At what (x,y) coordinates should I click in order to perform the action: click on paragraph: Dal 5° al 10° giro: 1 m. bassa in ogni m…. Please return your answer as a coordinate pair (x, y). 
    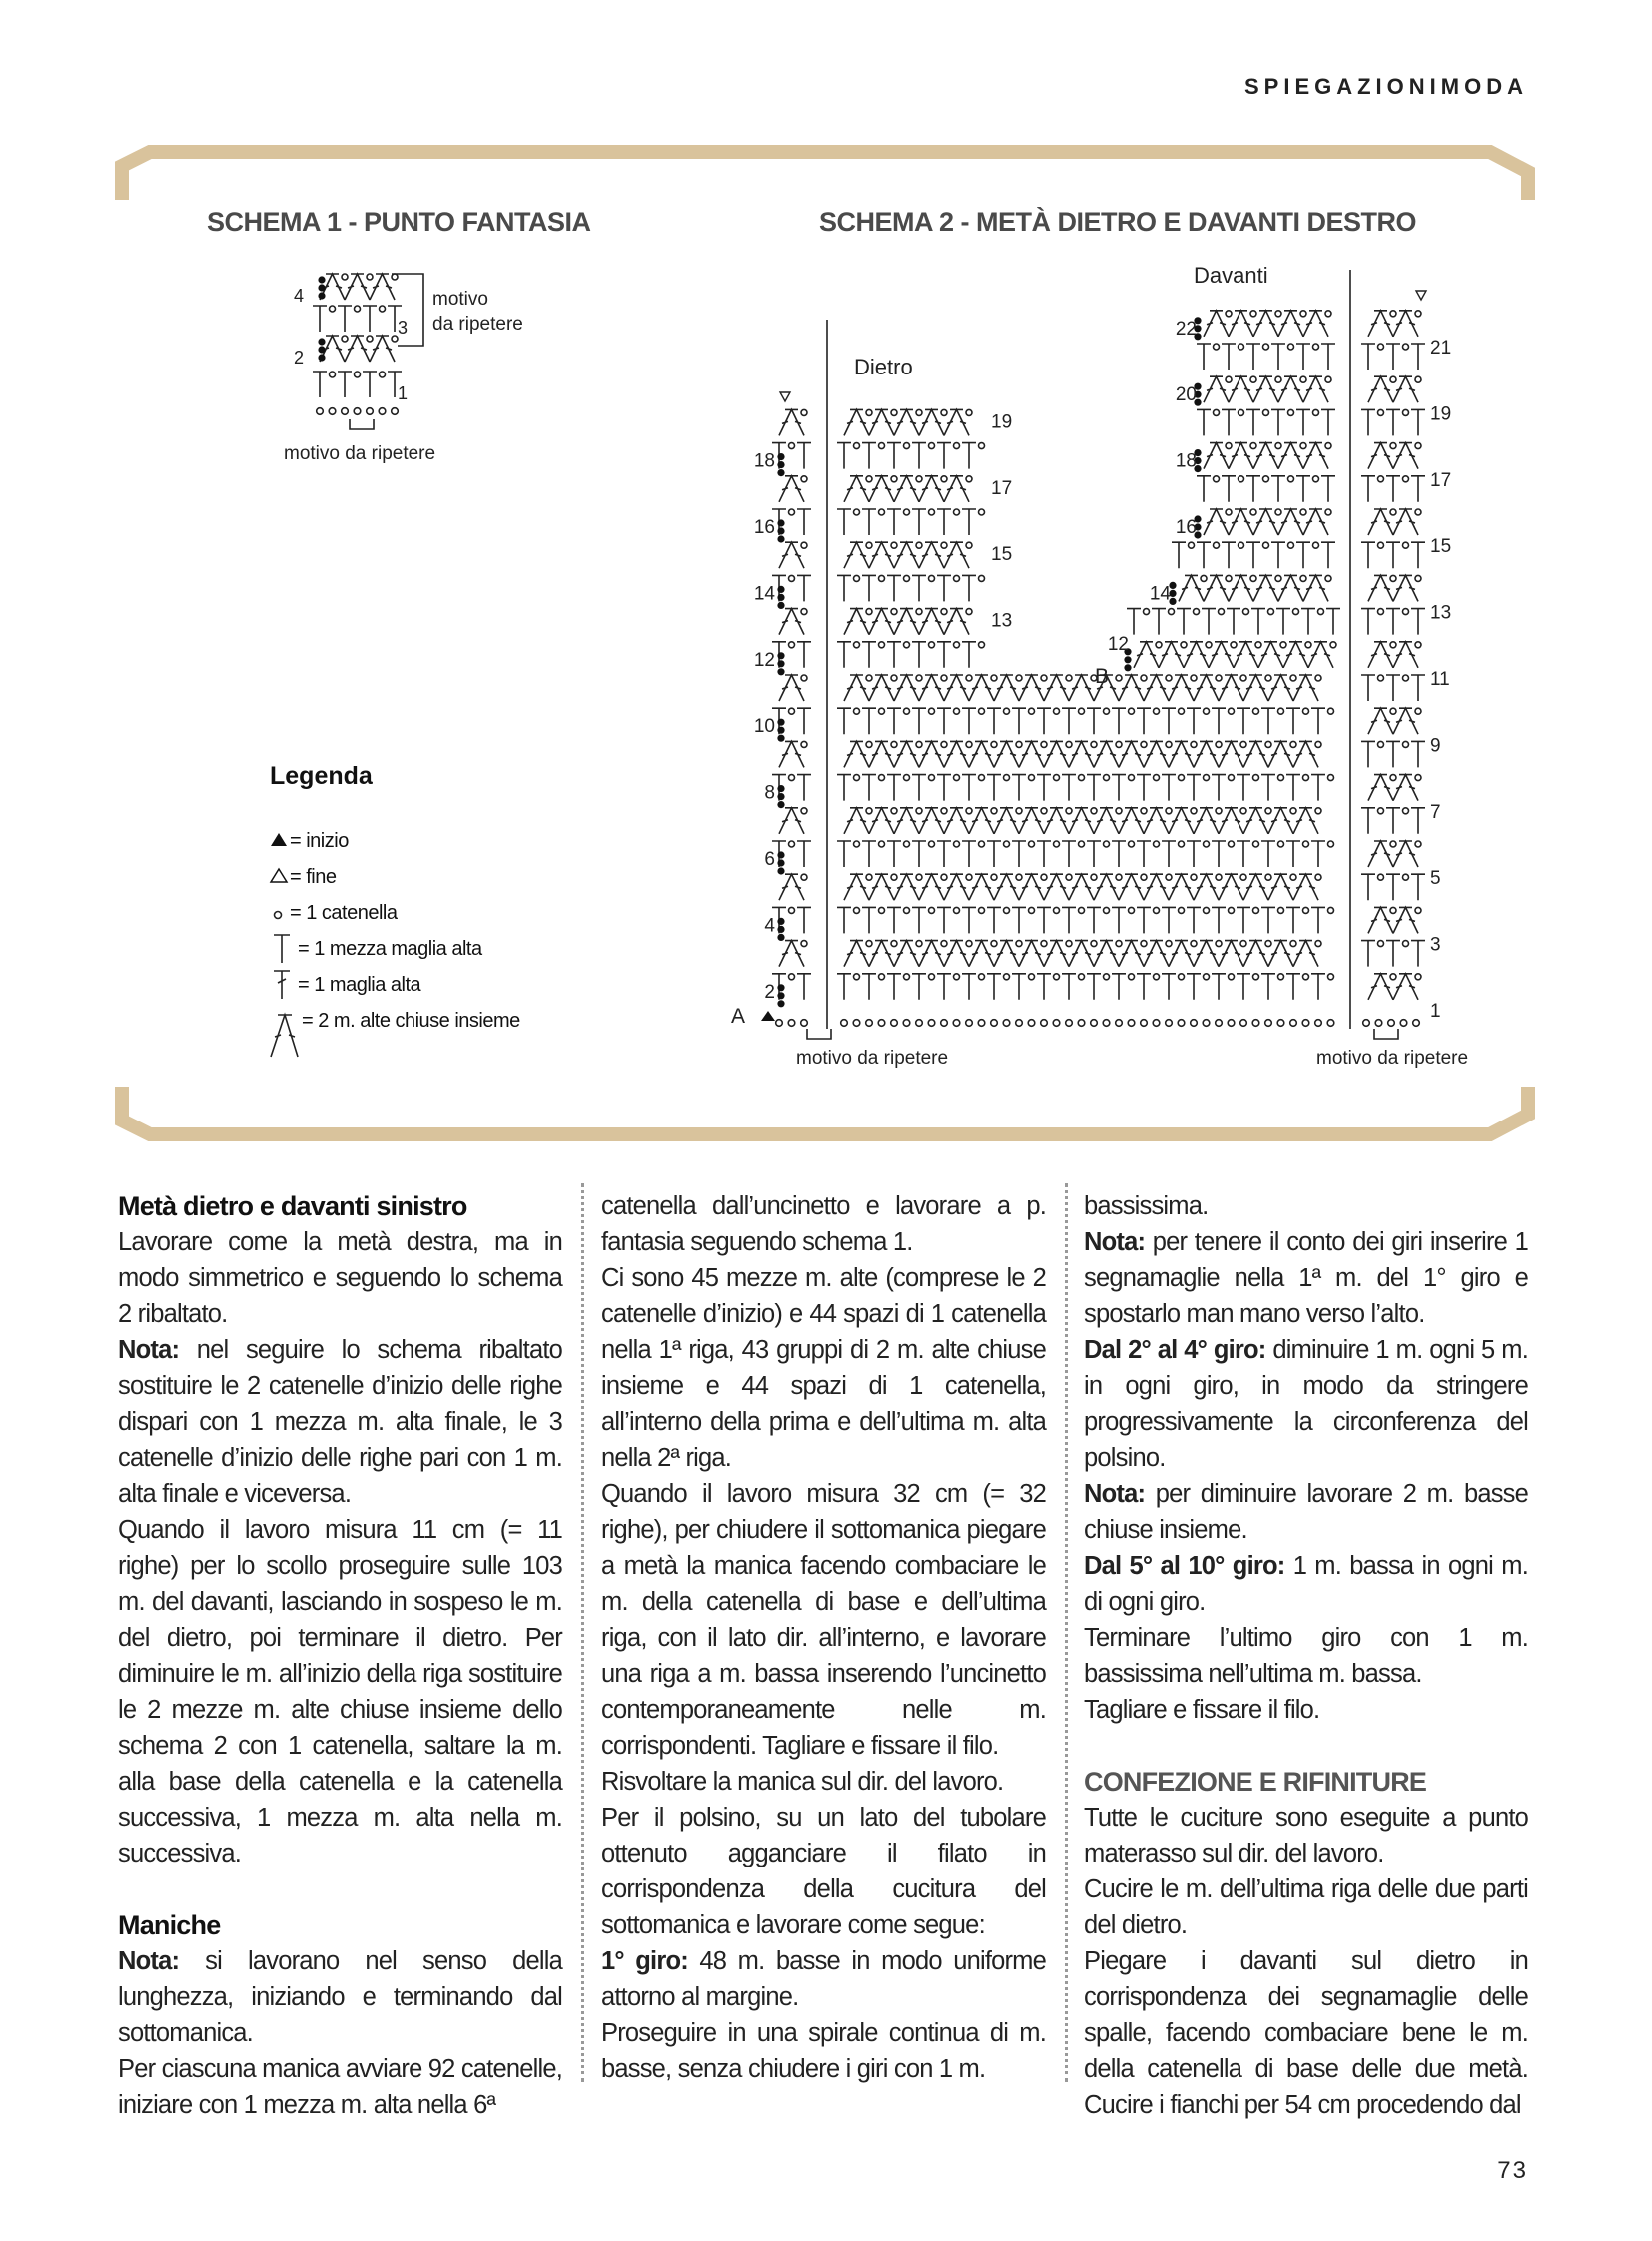
    Looking at the image, I should click on (1306, 1584).